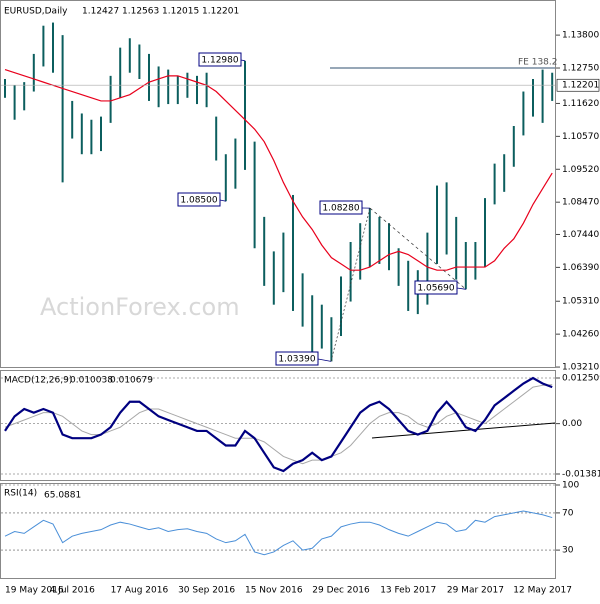 This screenshot has height=604, width=600. I want to click on x-tick-label: 30 Sep 2016, so click(206, 591).